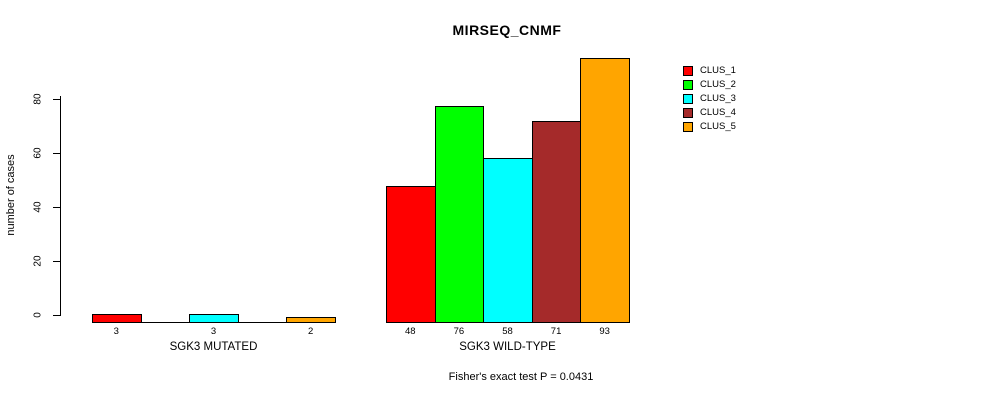  What do you see at coordinates (117, 318) in the screenshot?
I see `bar-clus_1-group1` at bounding box center [117, 318].